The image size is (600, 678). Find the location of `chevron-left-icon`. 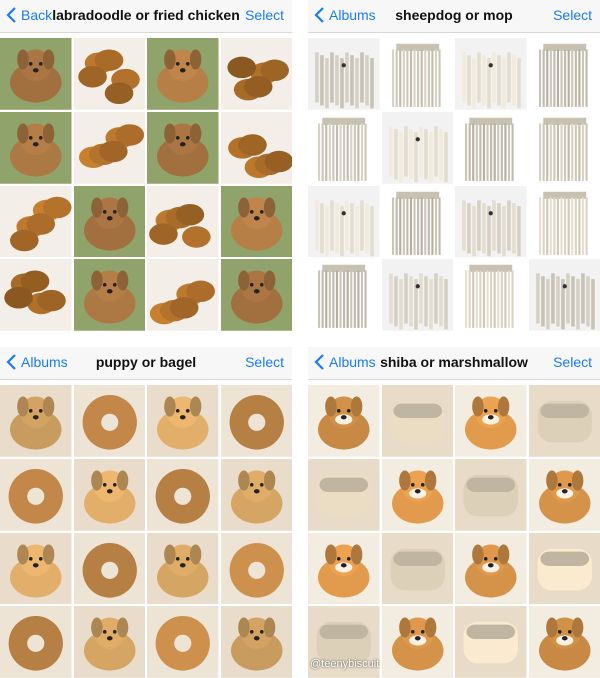

chevron-left-icon is located at coordinates (11, 15).